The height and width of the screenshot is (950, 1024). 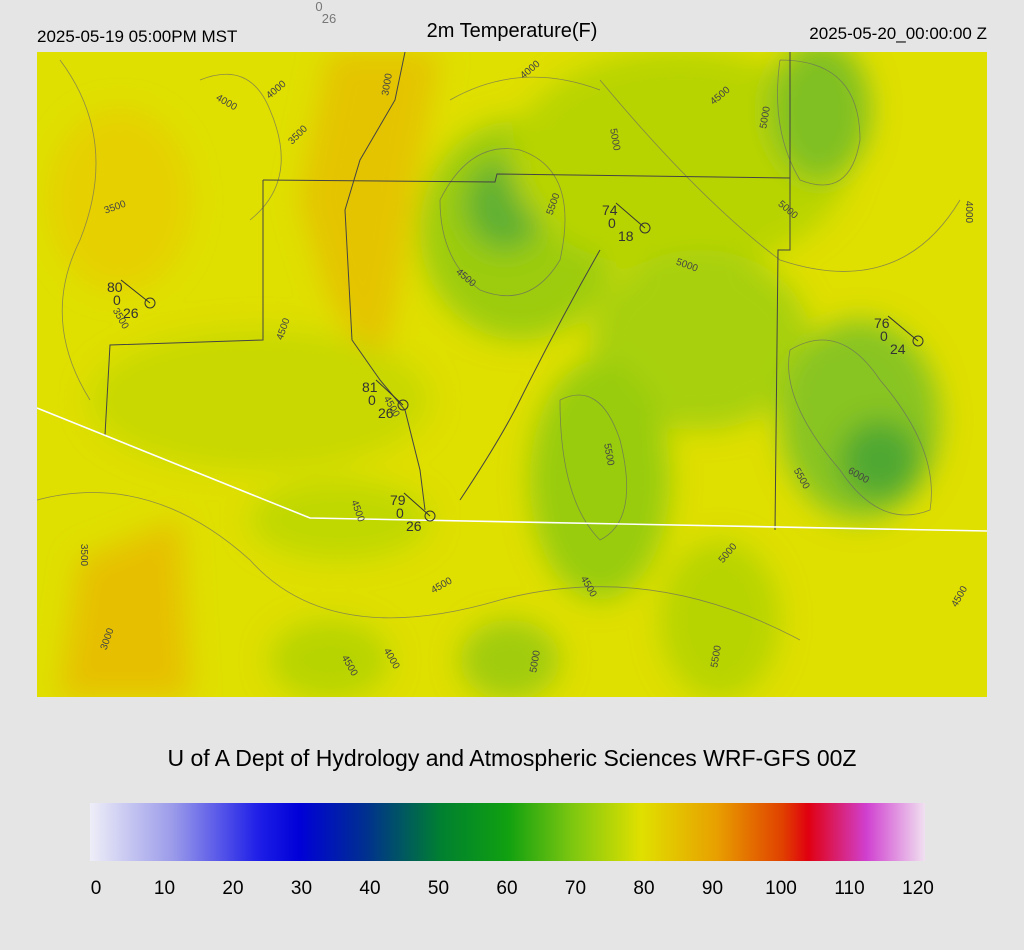 I want to click on station-temp: 80, so click(x=115, y=287).